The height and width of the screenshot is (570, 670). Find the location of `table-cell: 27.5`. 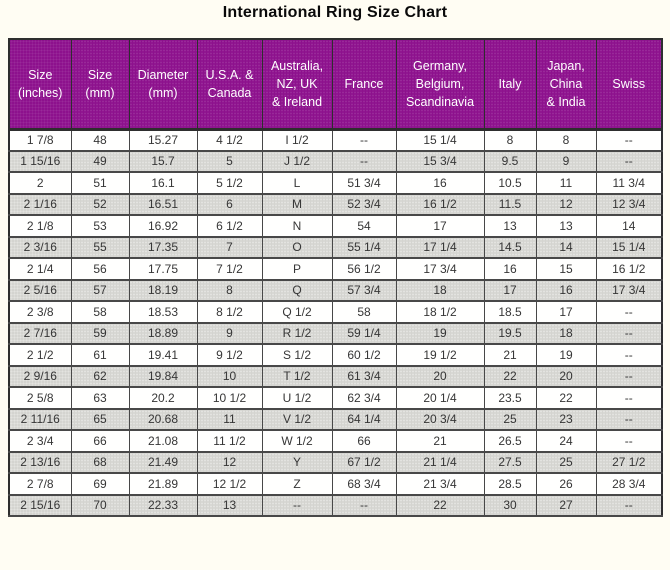

table-cell: 27.5 is located at coordinates (510, 462).